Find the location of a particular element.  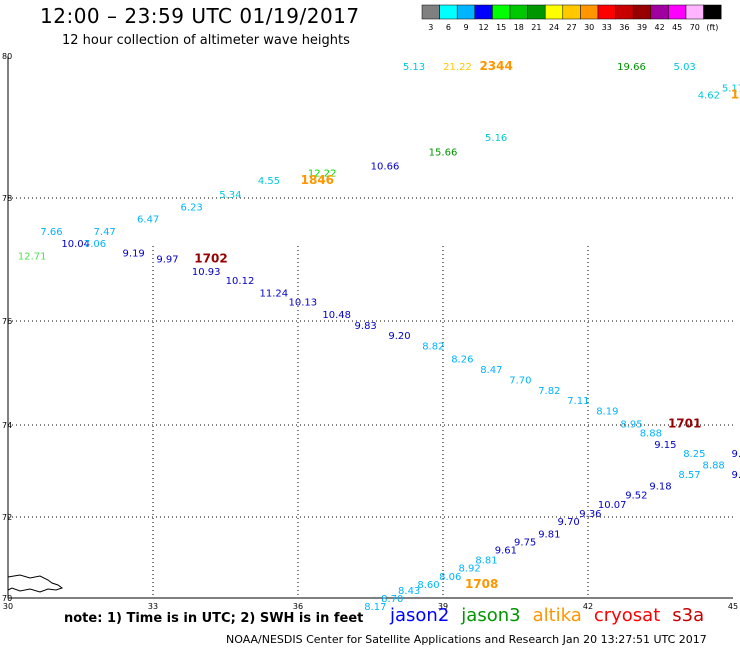

swh-label: 9.36 is located at coordinates (590, 514).